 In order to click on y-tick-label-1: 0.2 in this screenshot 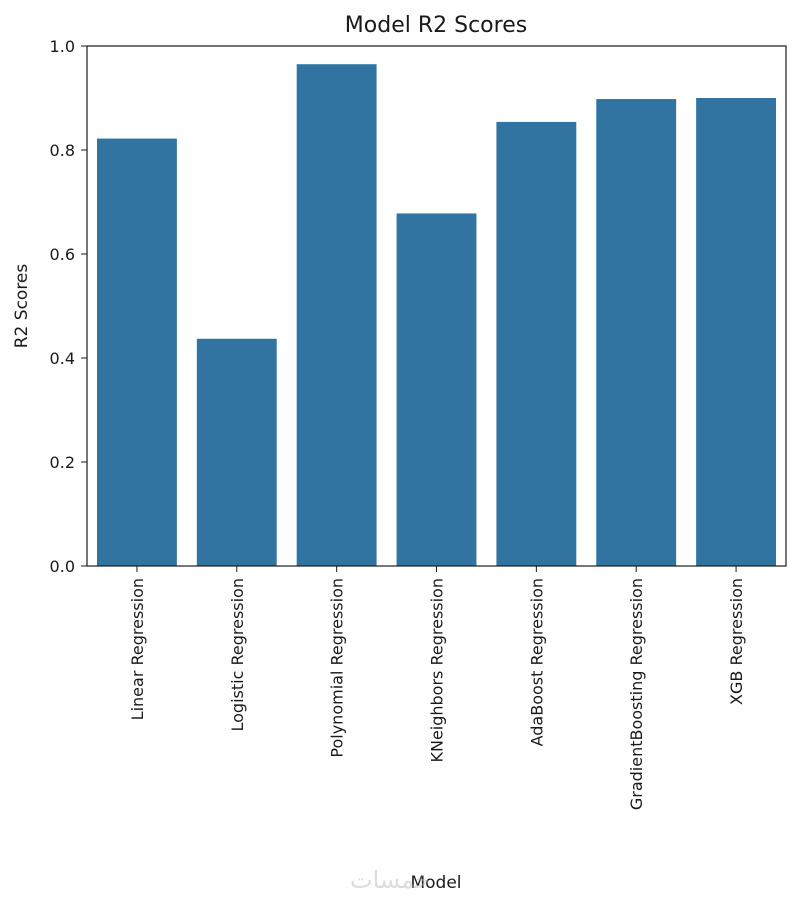, I will do `click(62, 462)`.